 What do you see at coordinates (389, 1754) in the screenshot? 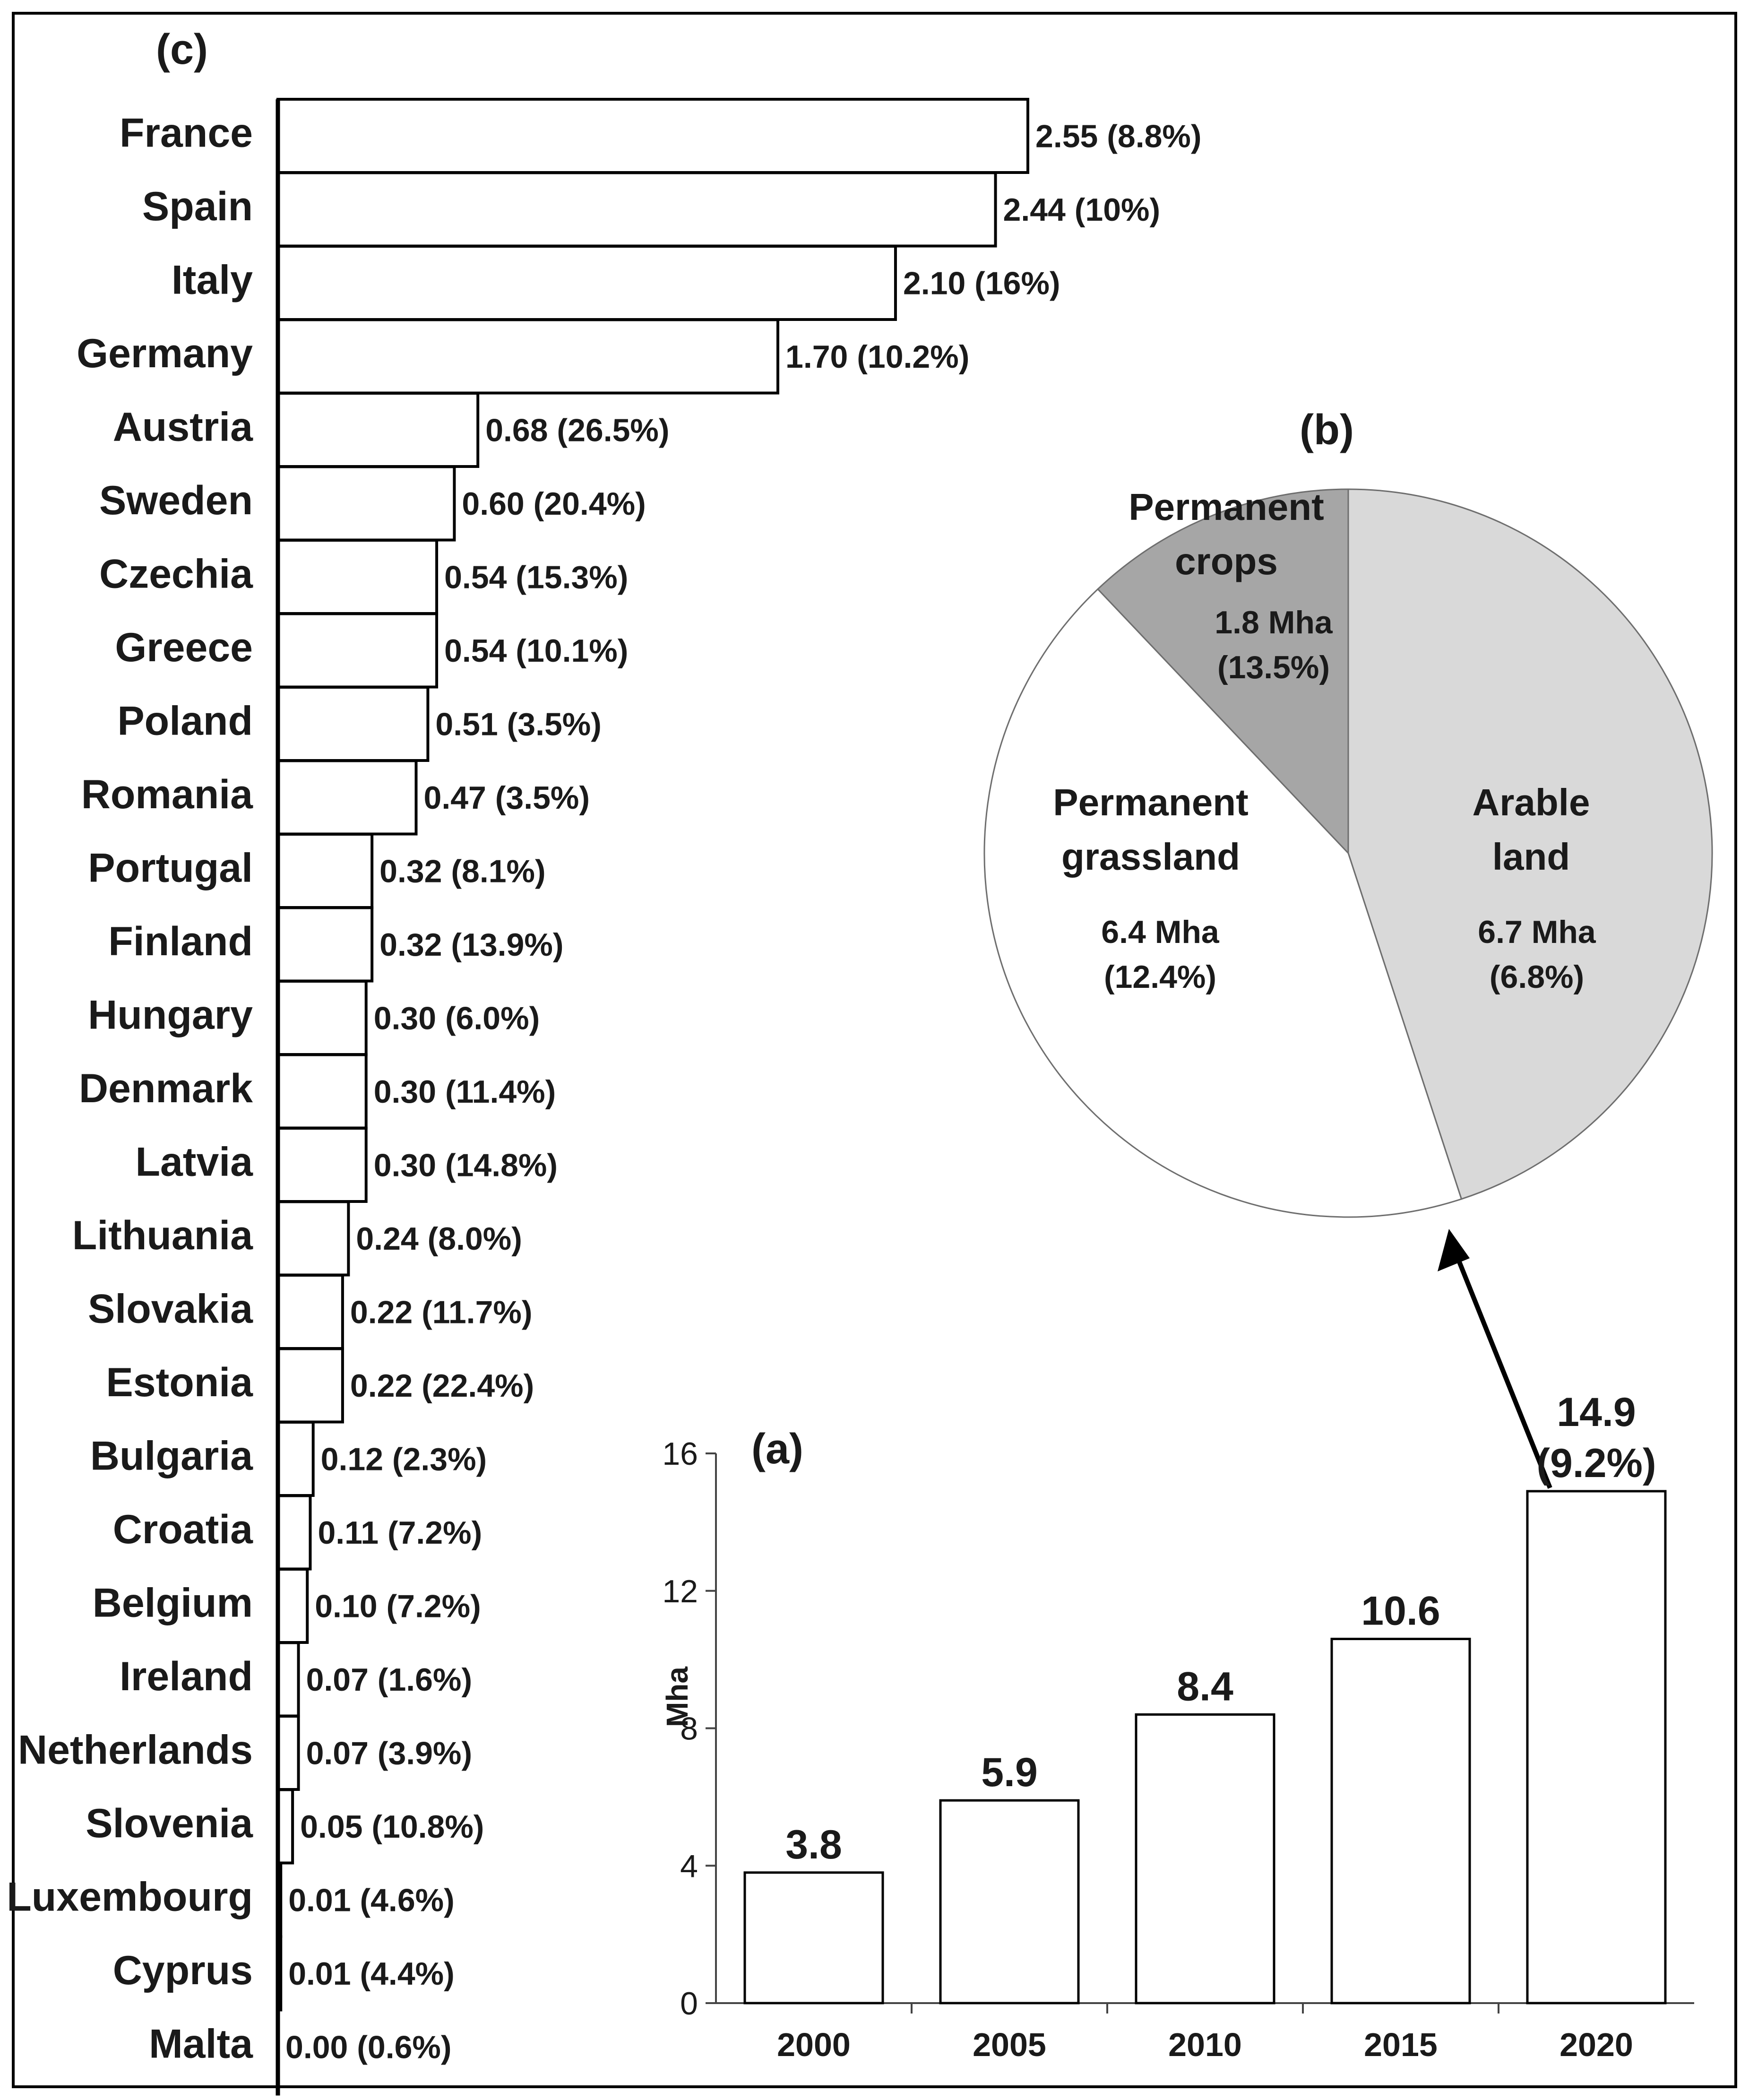
I see `value-label-netherlands: 0.07 (3.9%)` at bounding box center [389, 1754].